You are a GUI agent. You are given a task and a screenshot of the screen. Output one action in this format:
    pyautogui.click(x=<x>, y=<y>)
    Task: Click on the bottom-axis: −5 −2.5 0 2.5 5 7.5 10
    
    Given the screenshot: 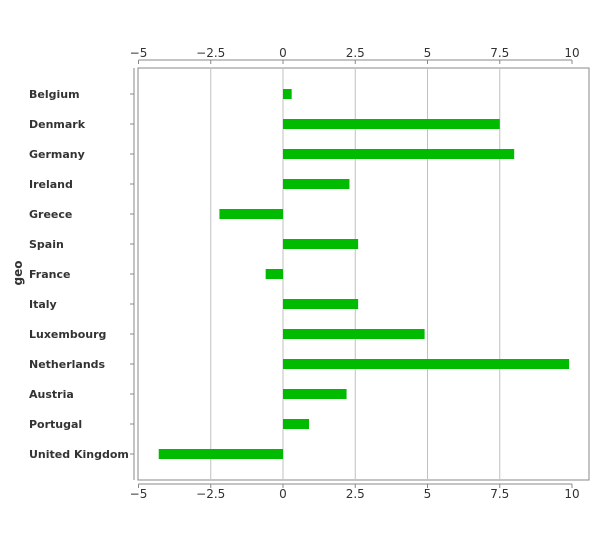 What is the action you would take?
    pyautogui.click(x=355, y=492)
    